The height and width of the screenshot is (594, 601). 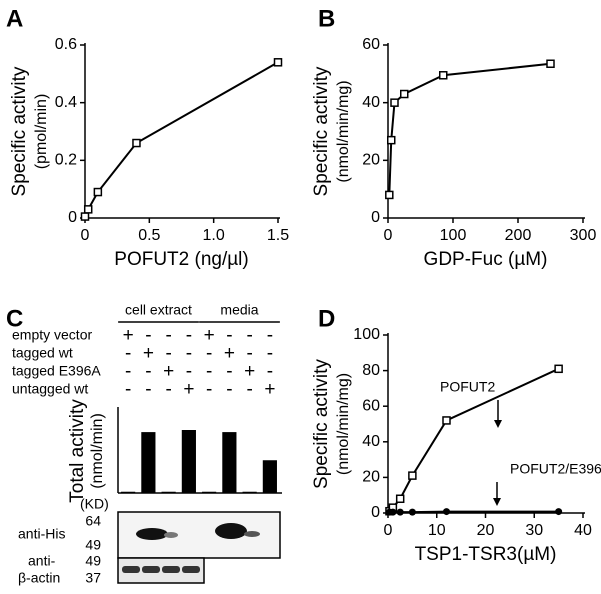 I want to click on x-axis-label: GDP-Fuc (µM), so click(x=486, y=259).